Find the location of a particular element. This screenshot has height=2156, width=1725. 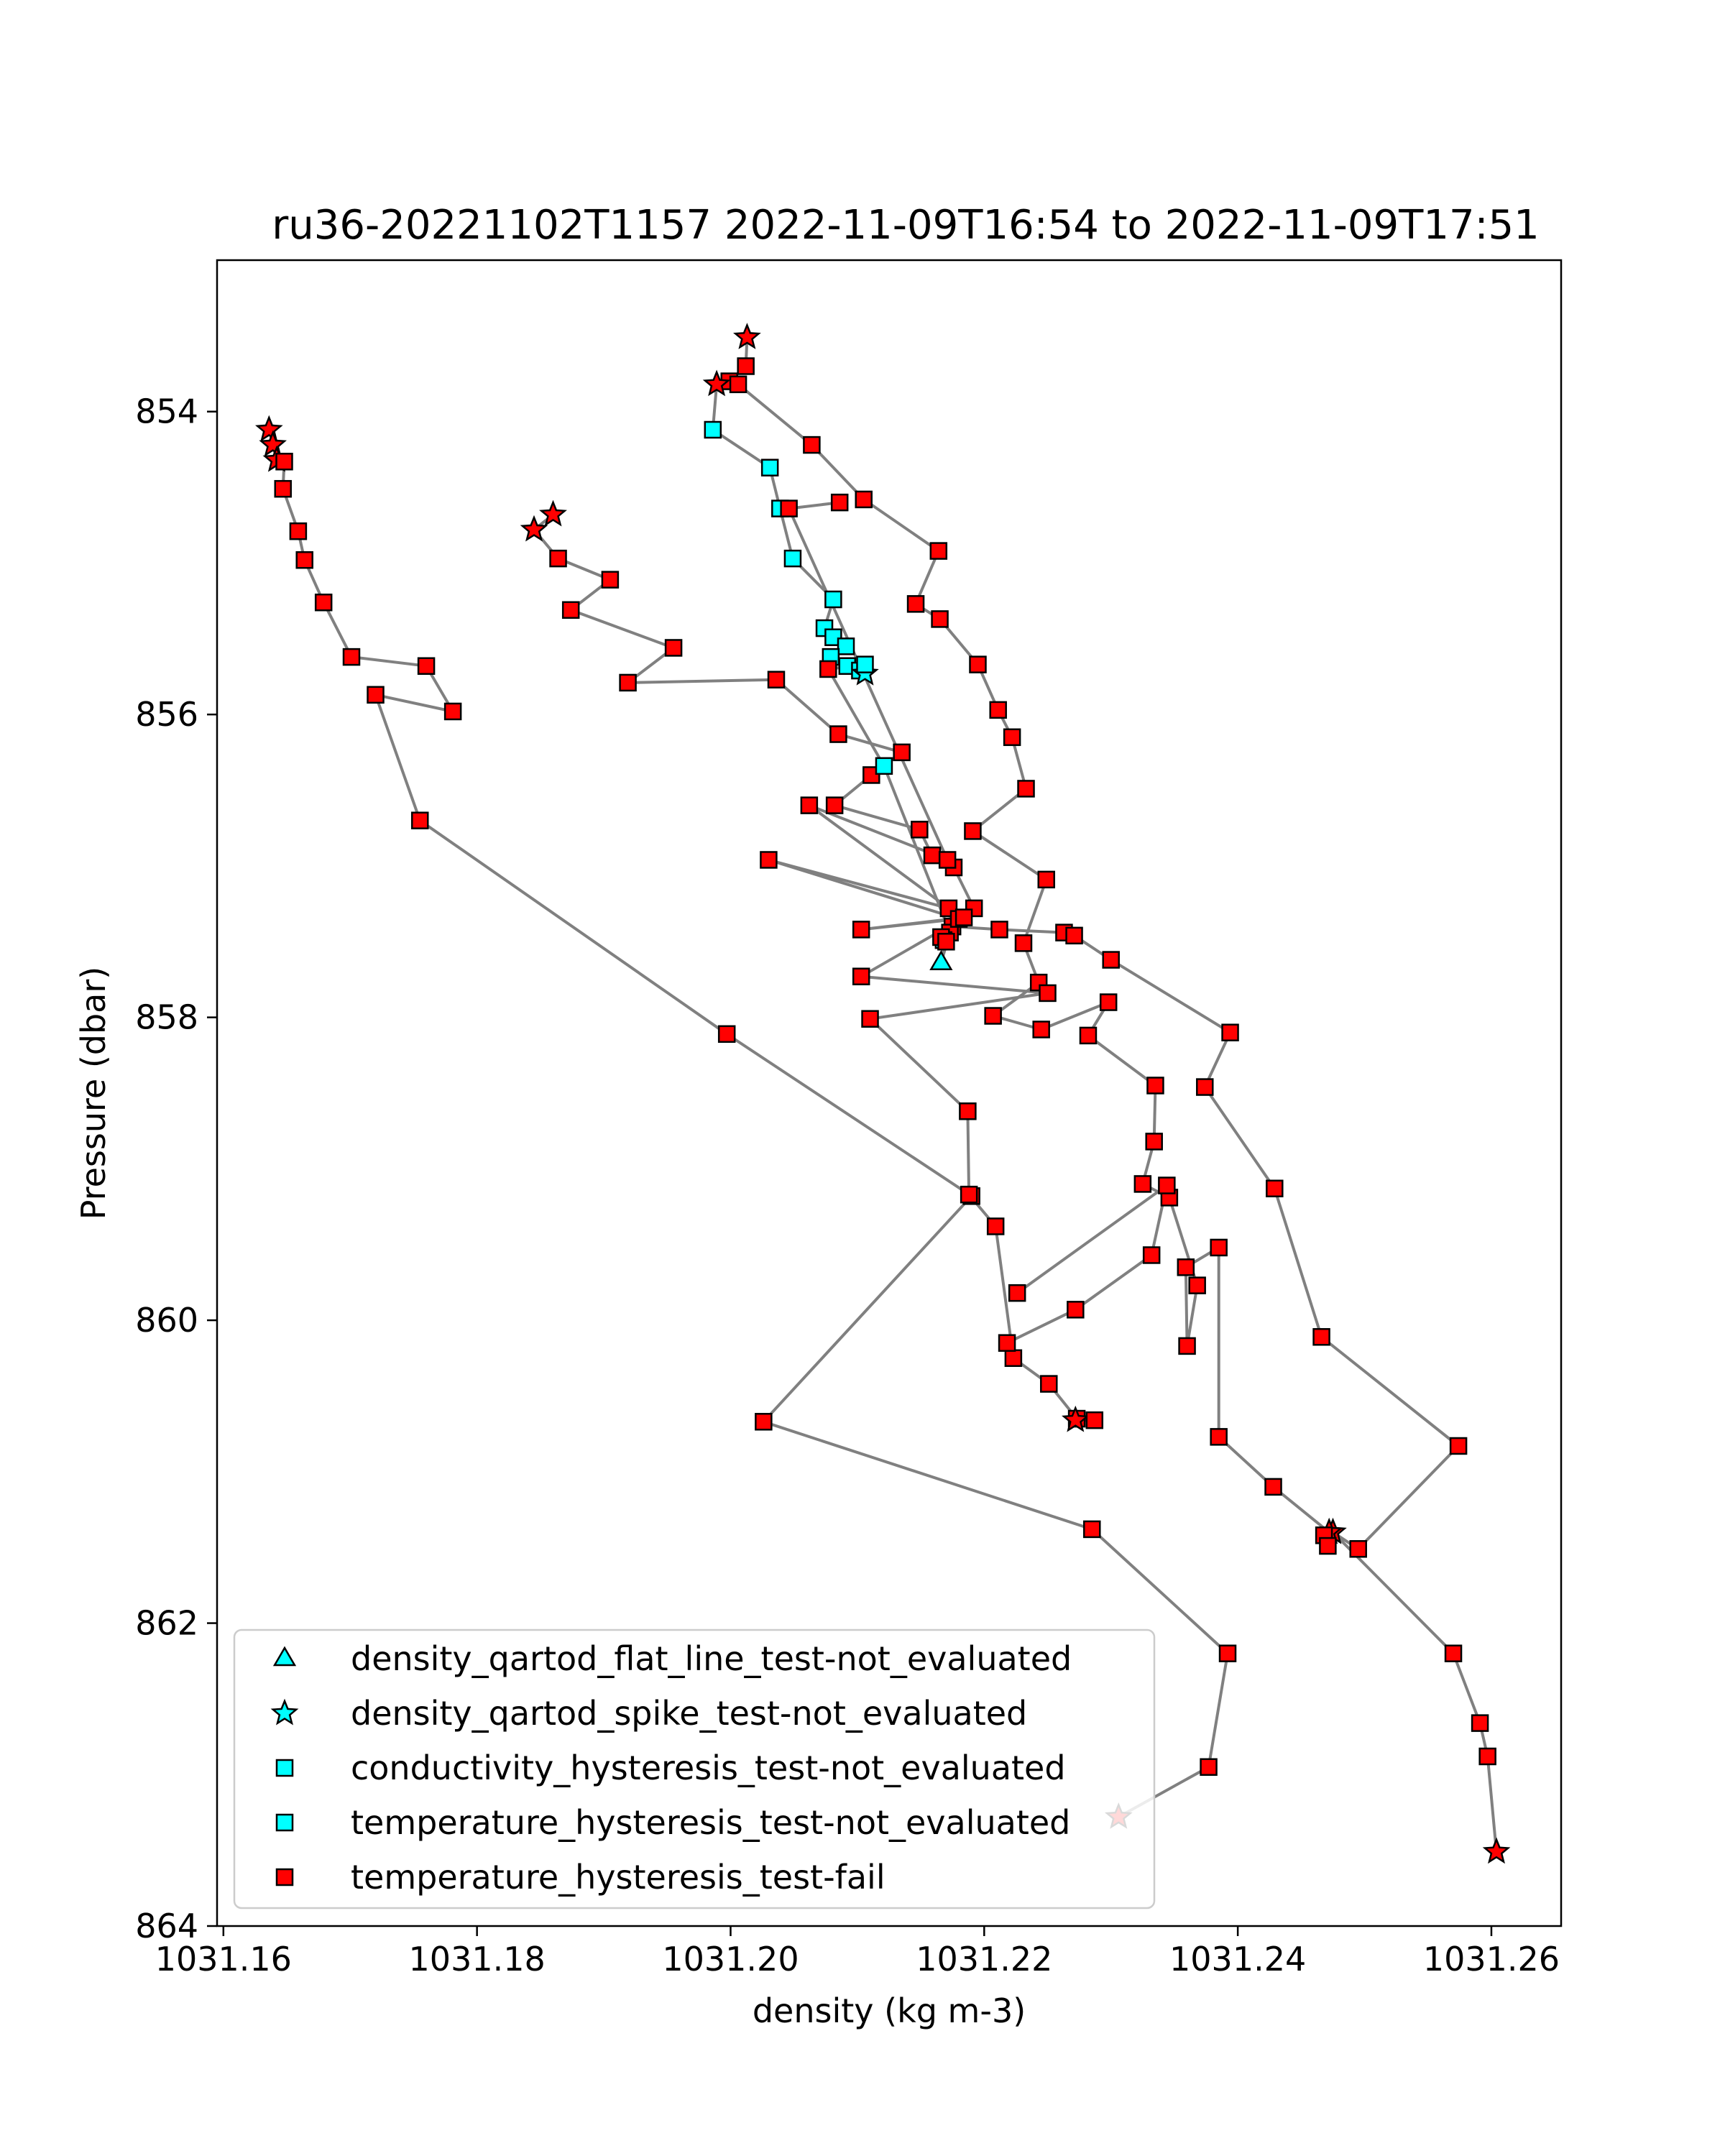

x-tick-label: 1031.26 is located at coordinates (1491, 1959).